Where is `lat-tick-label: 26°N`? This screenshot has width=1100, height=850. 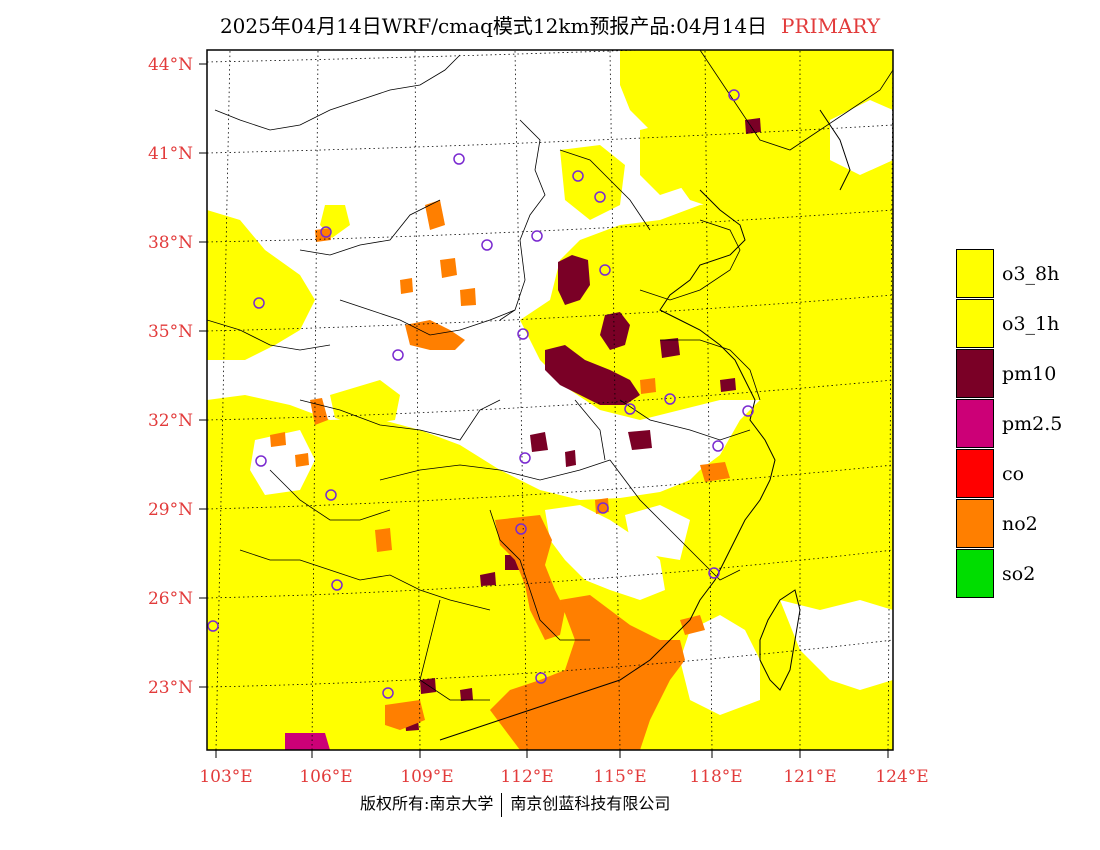 lat-tick-label: 26°N is located at coordinates (170, 599).